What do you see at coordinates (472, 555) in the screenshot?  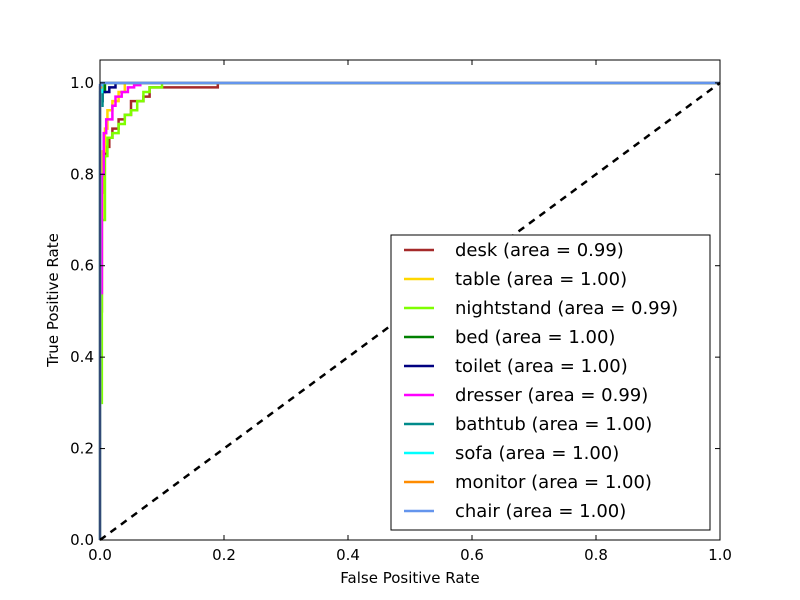 I see `x-tick-label: 0.6` at bounding box center [472, 555].